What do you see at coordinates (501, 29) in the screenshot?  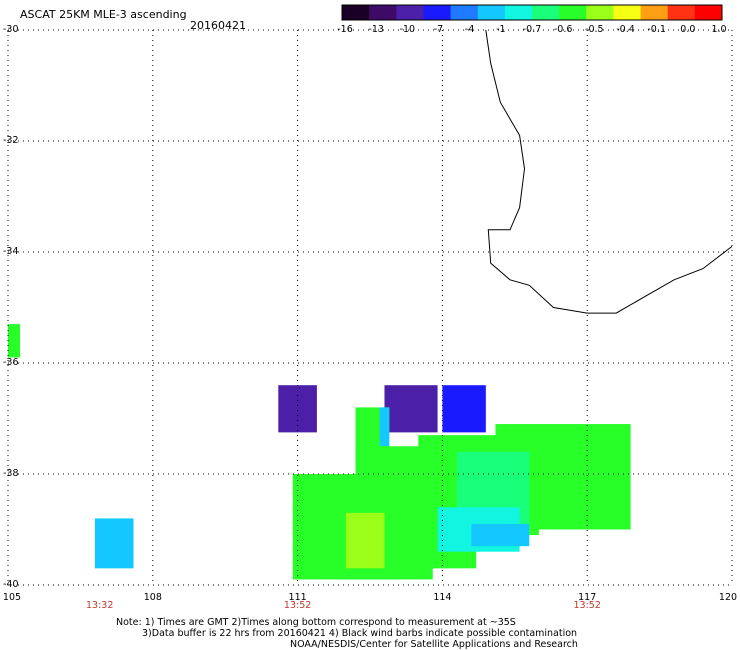 I see `colorbar-label: -1` at bounding box center [501, 29].